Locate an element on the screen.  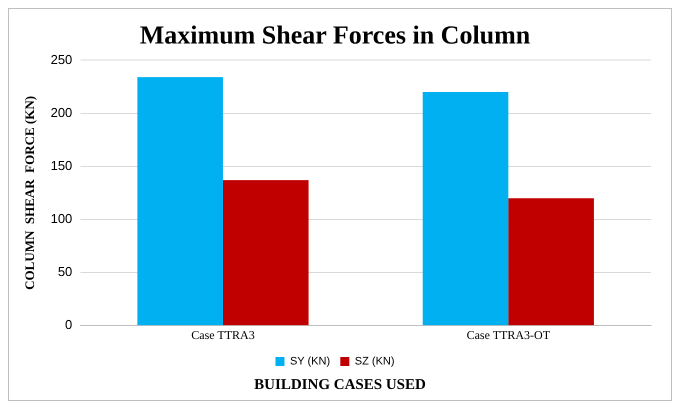
y-tick-label: 100 is located at coordinates (61, 218).